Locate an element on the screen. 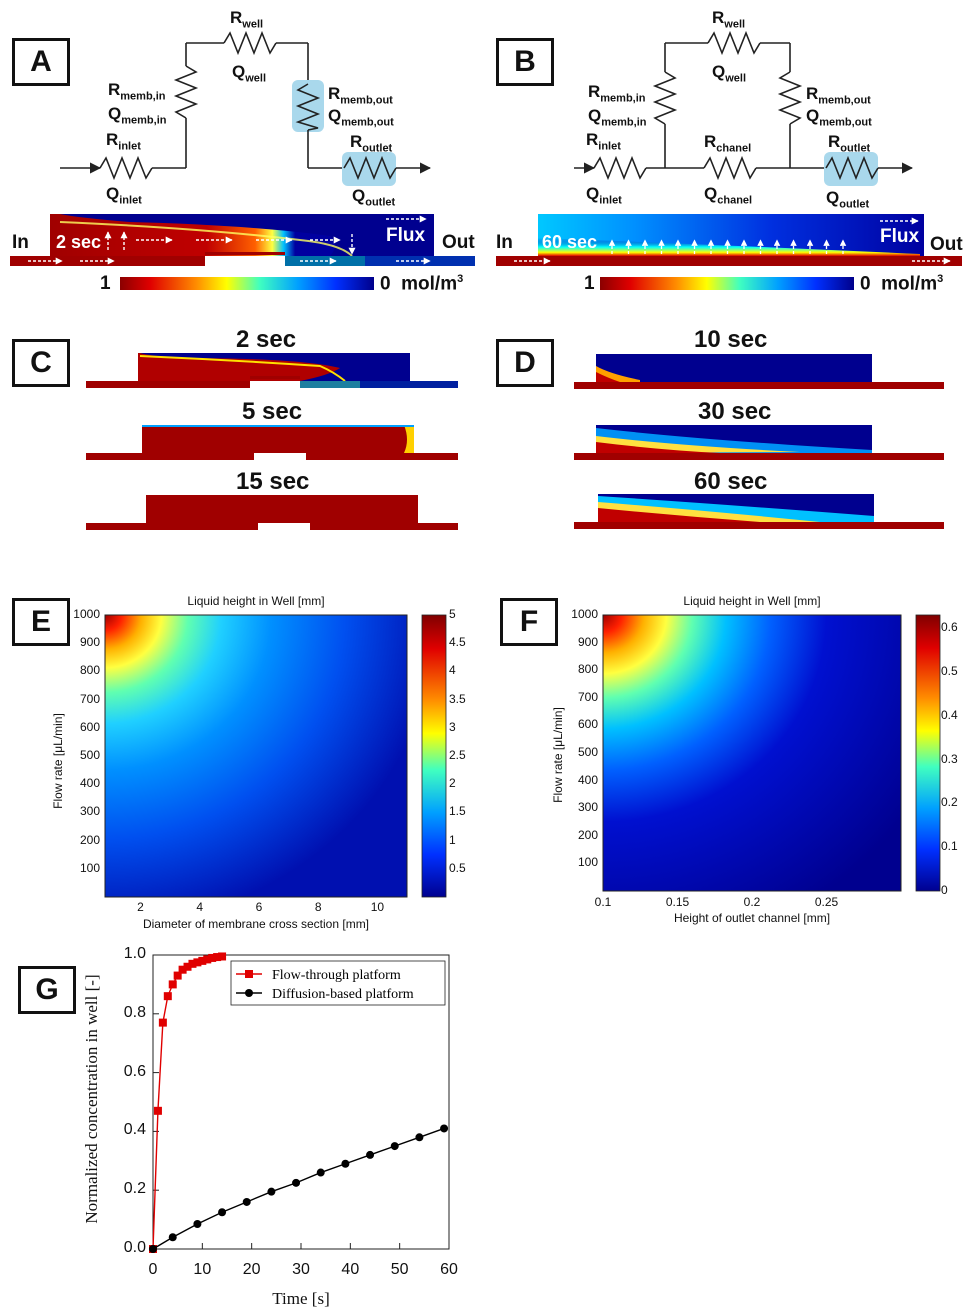 The width and height of the screenshot is (970, 1312). y-tick-label: 0.0 is located at coordinates (134, 1247).